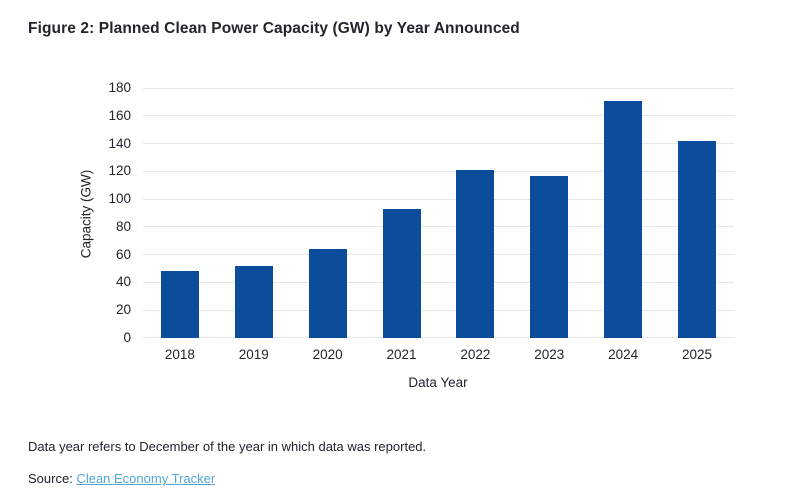 This screenshot has height=500, width=800. What do you see at coordinates (119, 171) in the screenshot?
I see `y-tick-label: 120` at bounding box center [119, 171].